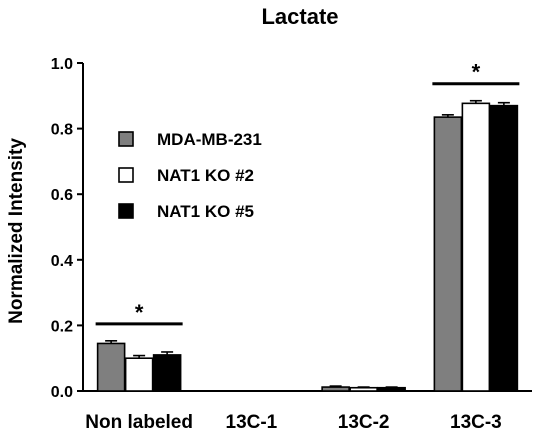 This screenshot has height=437, width=550. What do you see at coordinates (205, 175) in the screenshot?
I see `legend-label: NAT1 KO #2` at bounding box center [205, 175].